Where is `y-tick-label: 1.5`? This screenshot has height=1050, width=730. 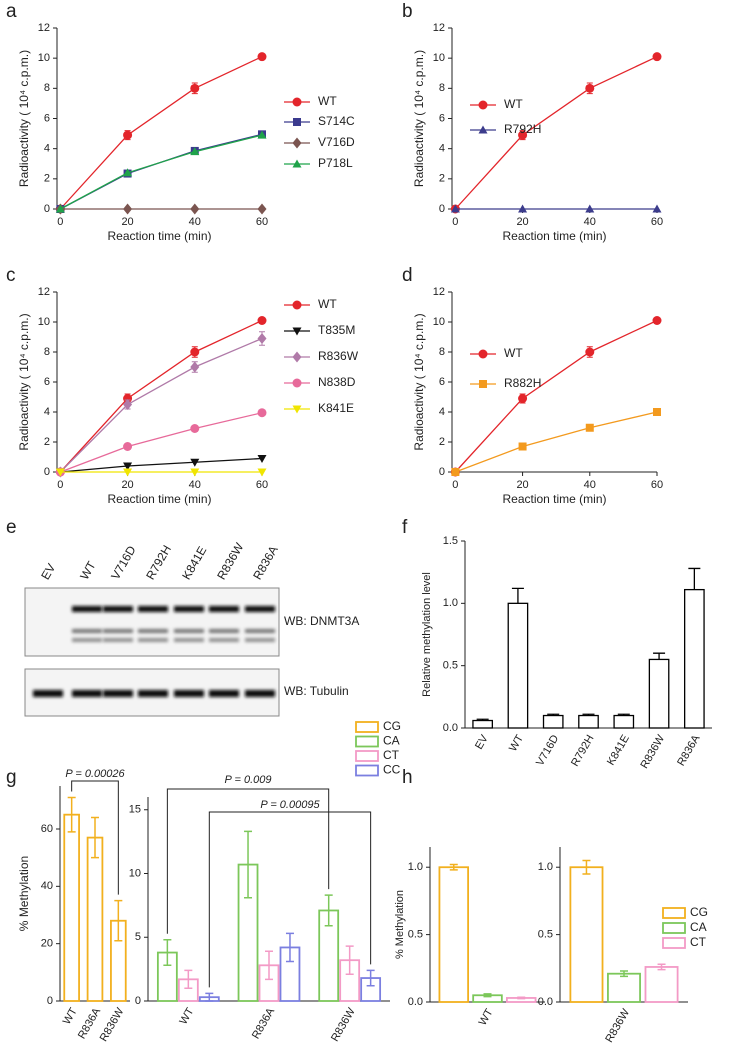 y-tick-label: 1.5 is located at coordinates (450, 541).